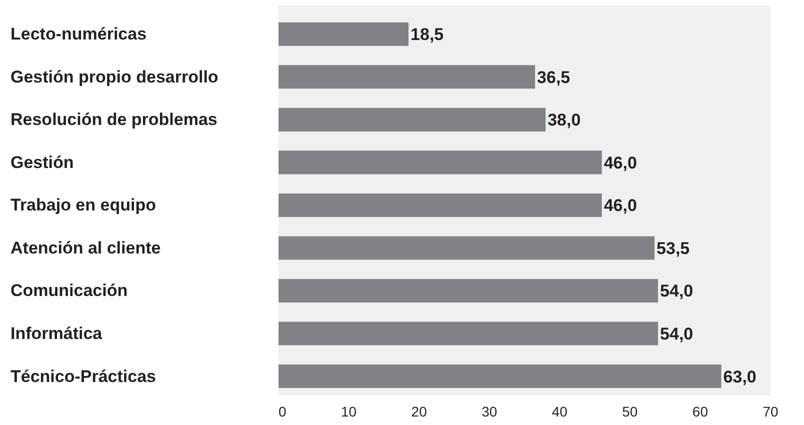  I want to click on x-tick-label: 0, so click(282, 412).